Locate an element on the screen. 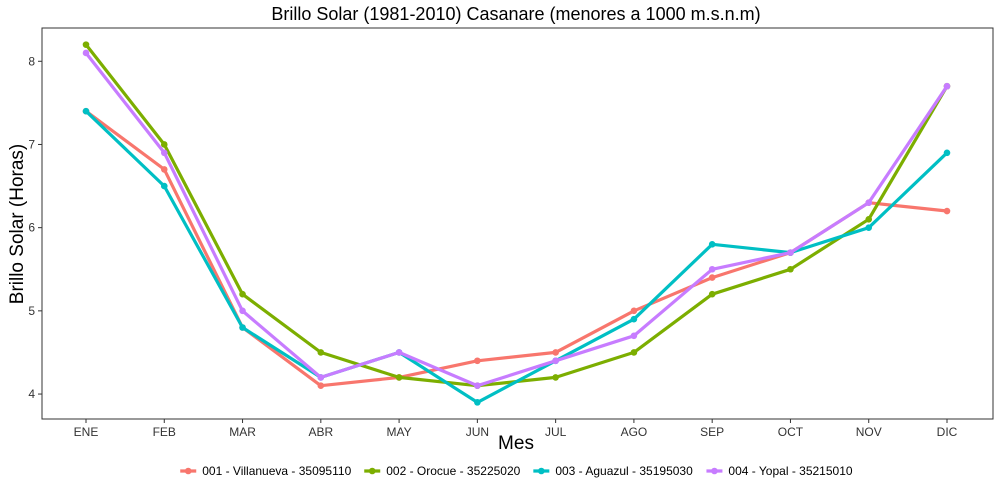 Image resolution: width=1000 pixels, height=500 pixels. x-tick-label: OCT is located at coordinates (791, 432).